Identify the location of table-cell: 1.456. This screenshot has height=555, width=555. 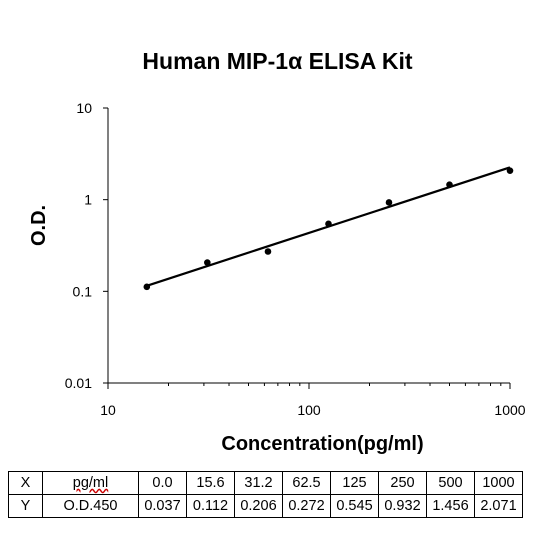
(450, 506).